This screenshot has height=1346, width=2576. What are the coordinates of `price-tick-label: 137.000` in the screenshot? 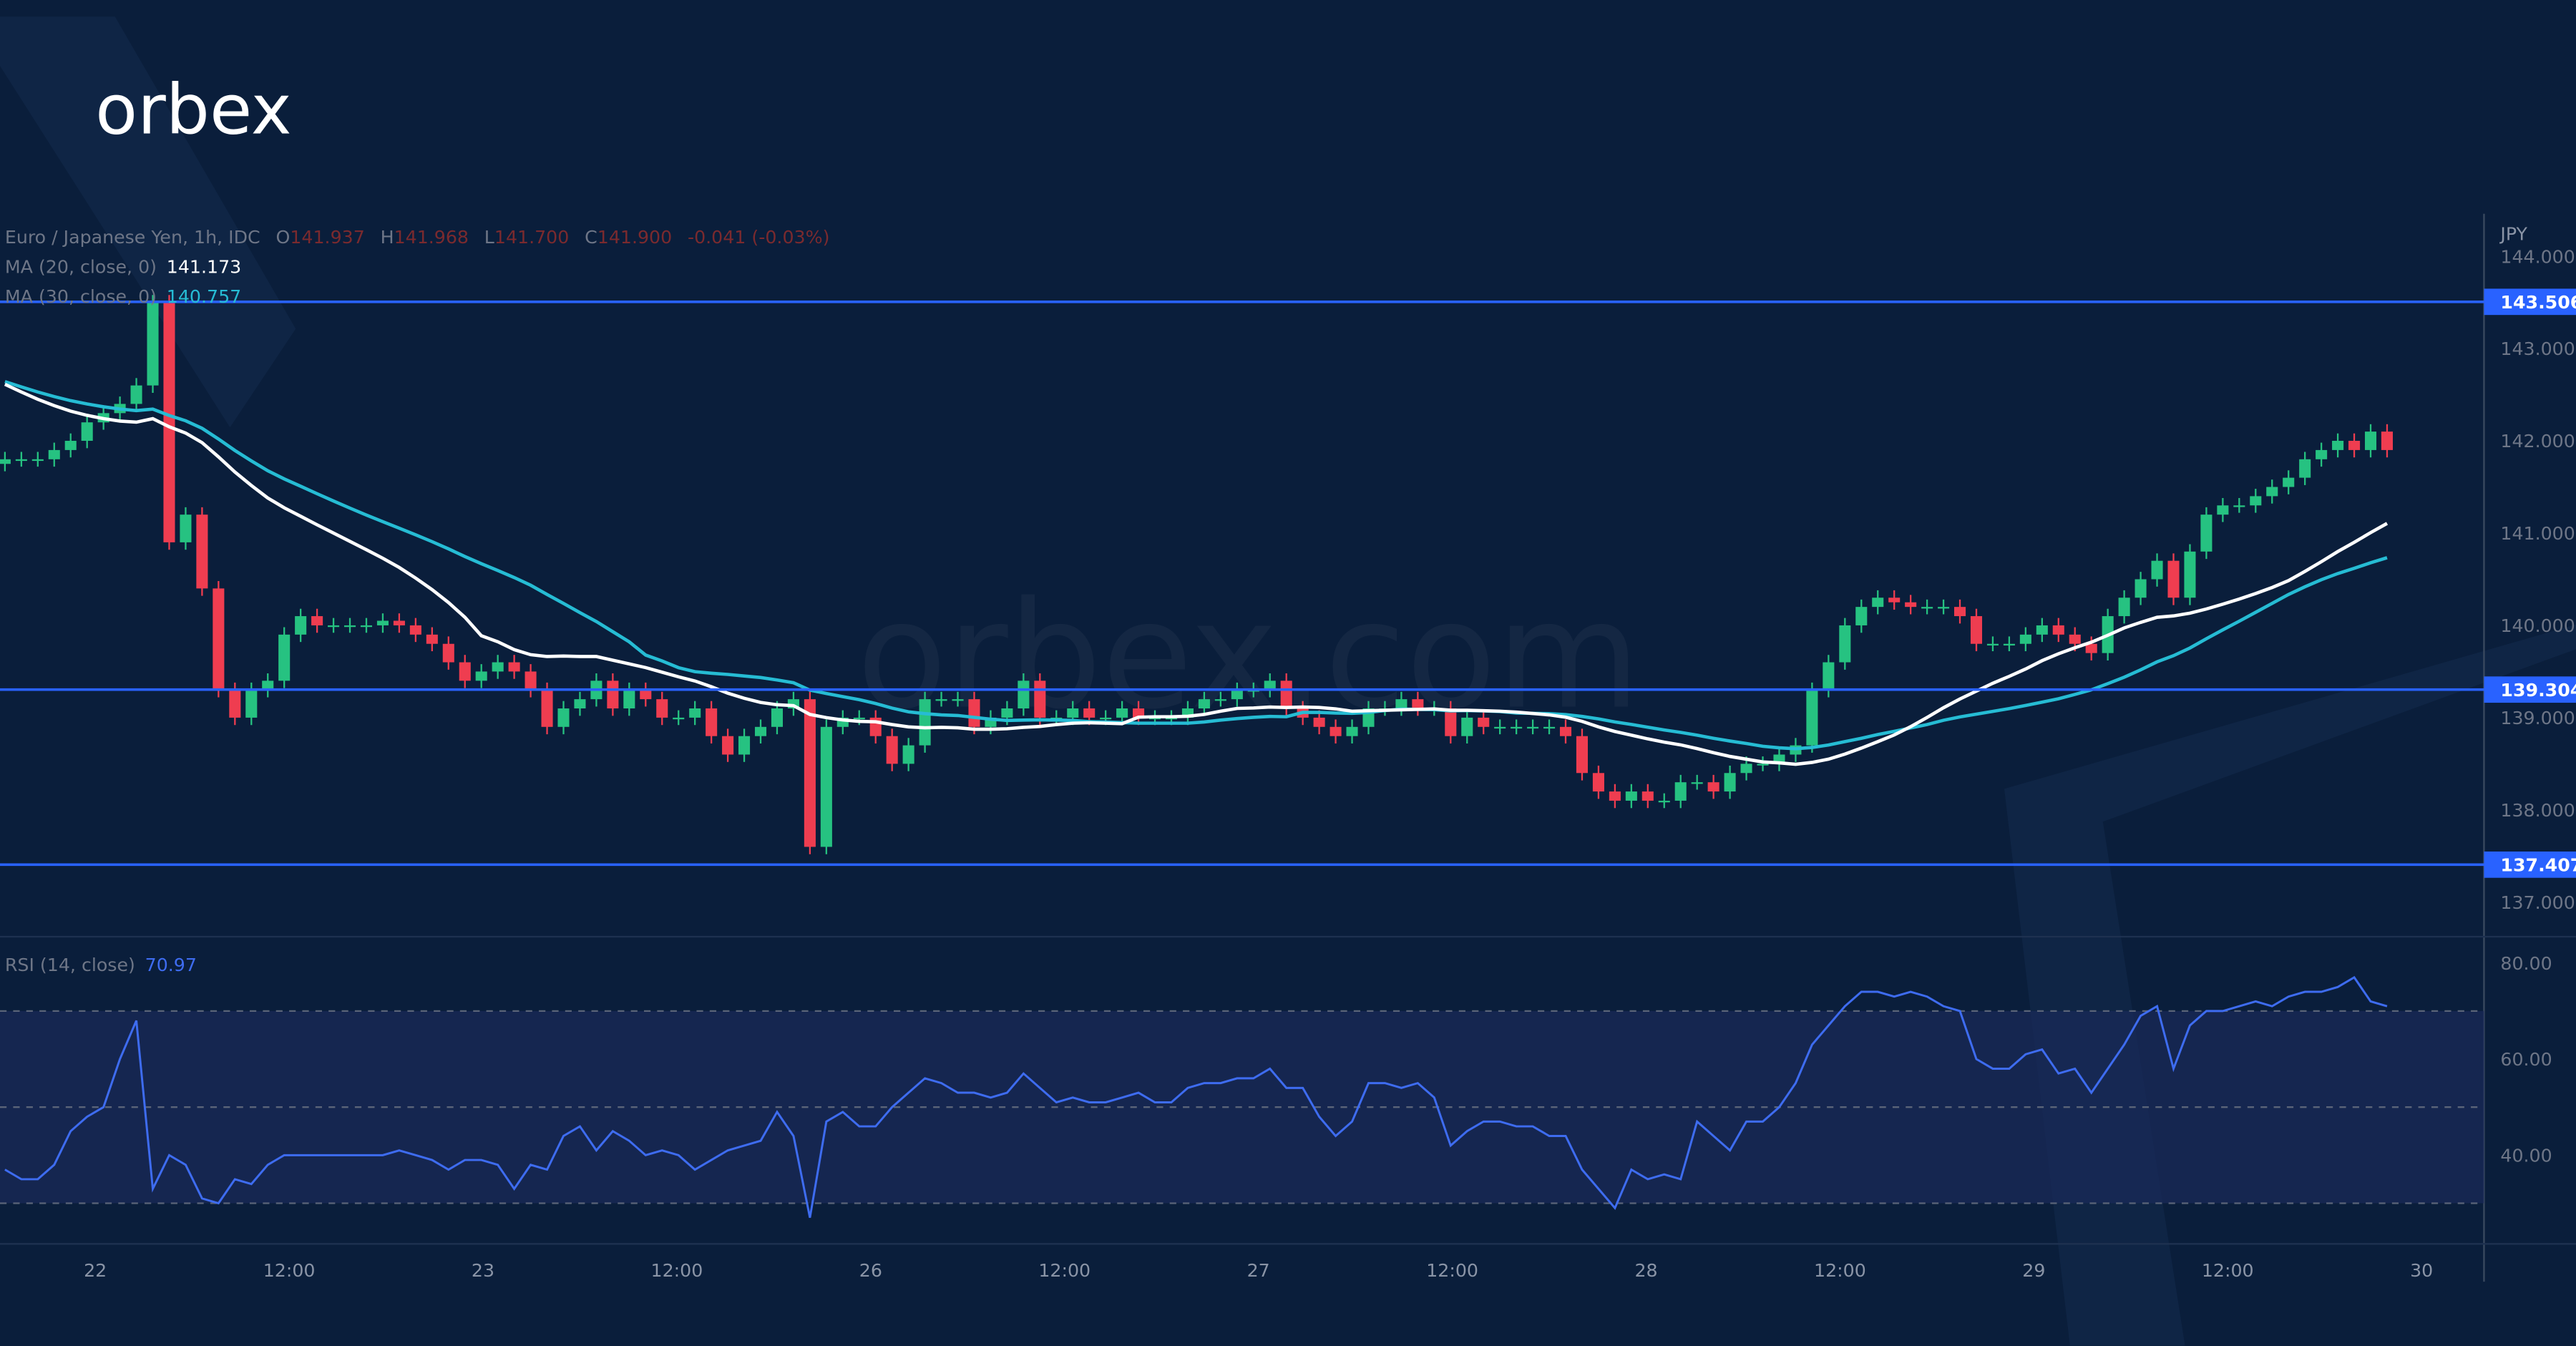 It's located at (2537, 902).